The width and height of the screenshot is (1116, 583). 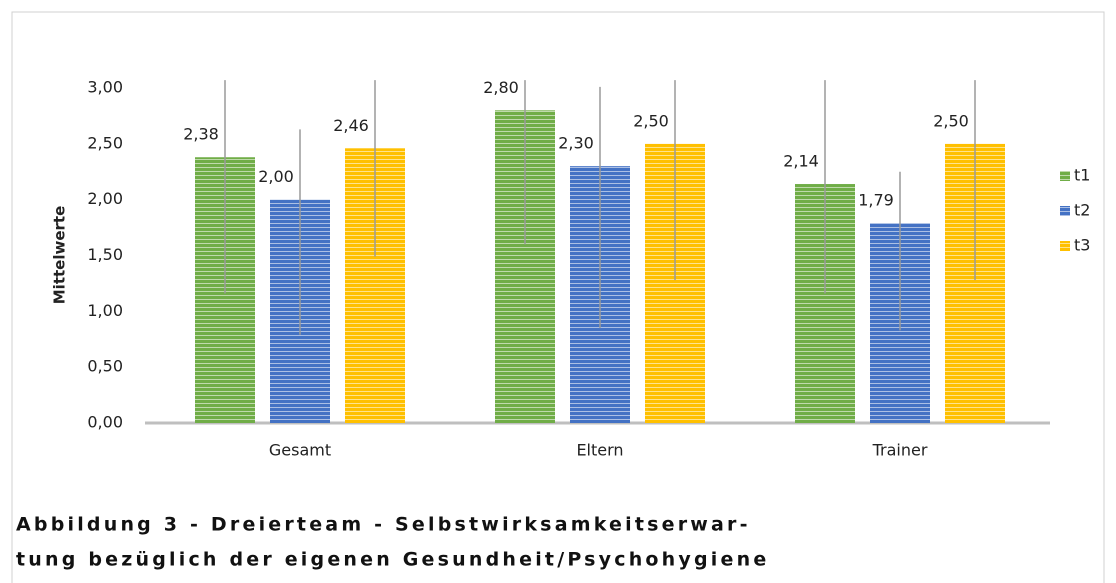 What do you see at coordinates (300, 450) in the screenshot?
I see `x-tick-label: Gesamt` at bounding box center [300, 450].